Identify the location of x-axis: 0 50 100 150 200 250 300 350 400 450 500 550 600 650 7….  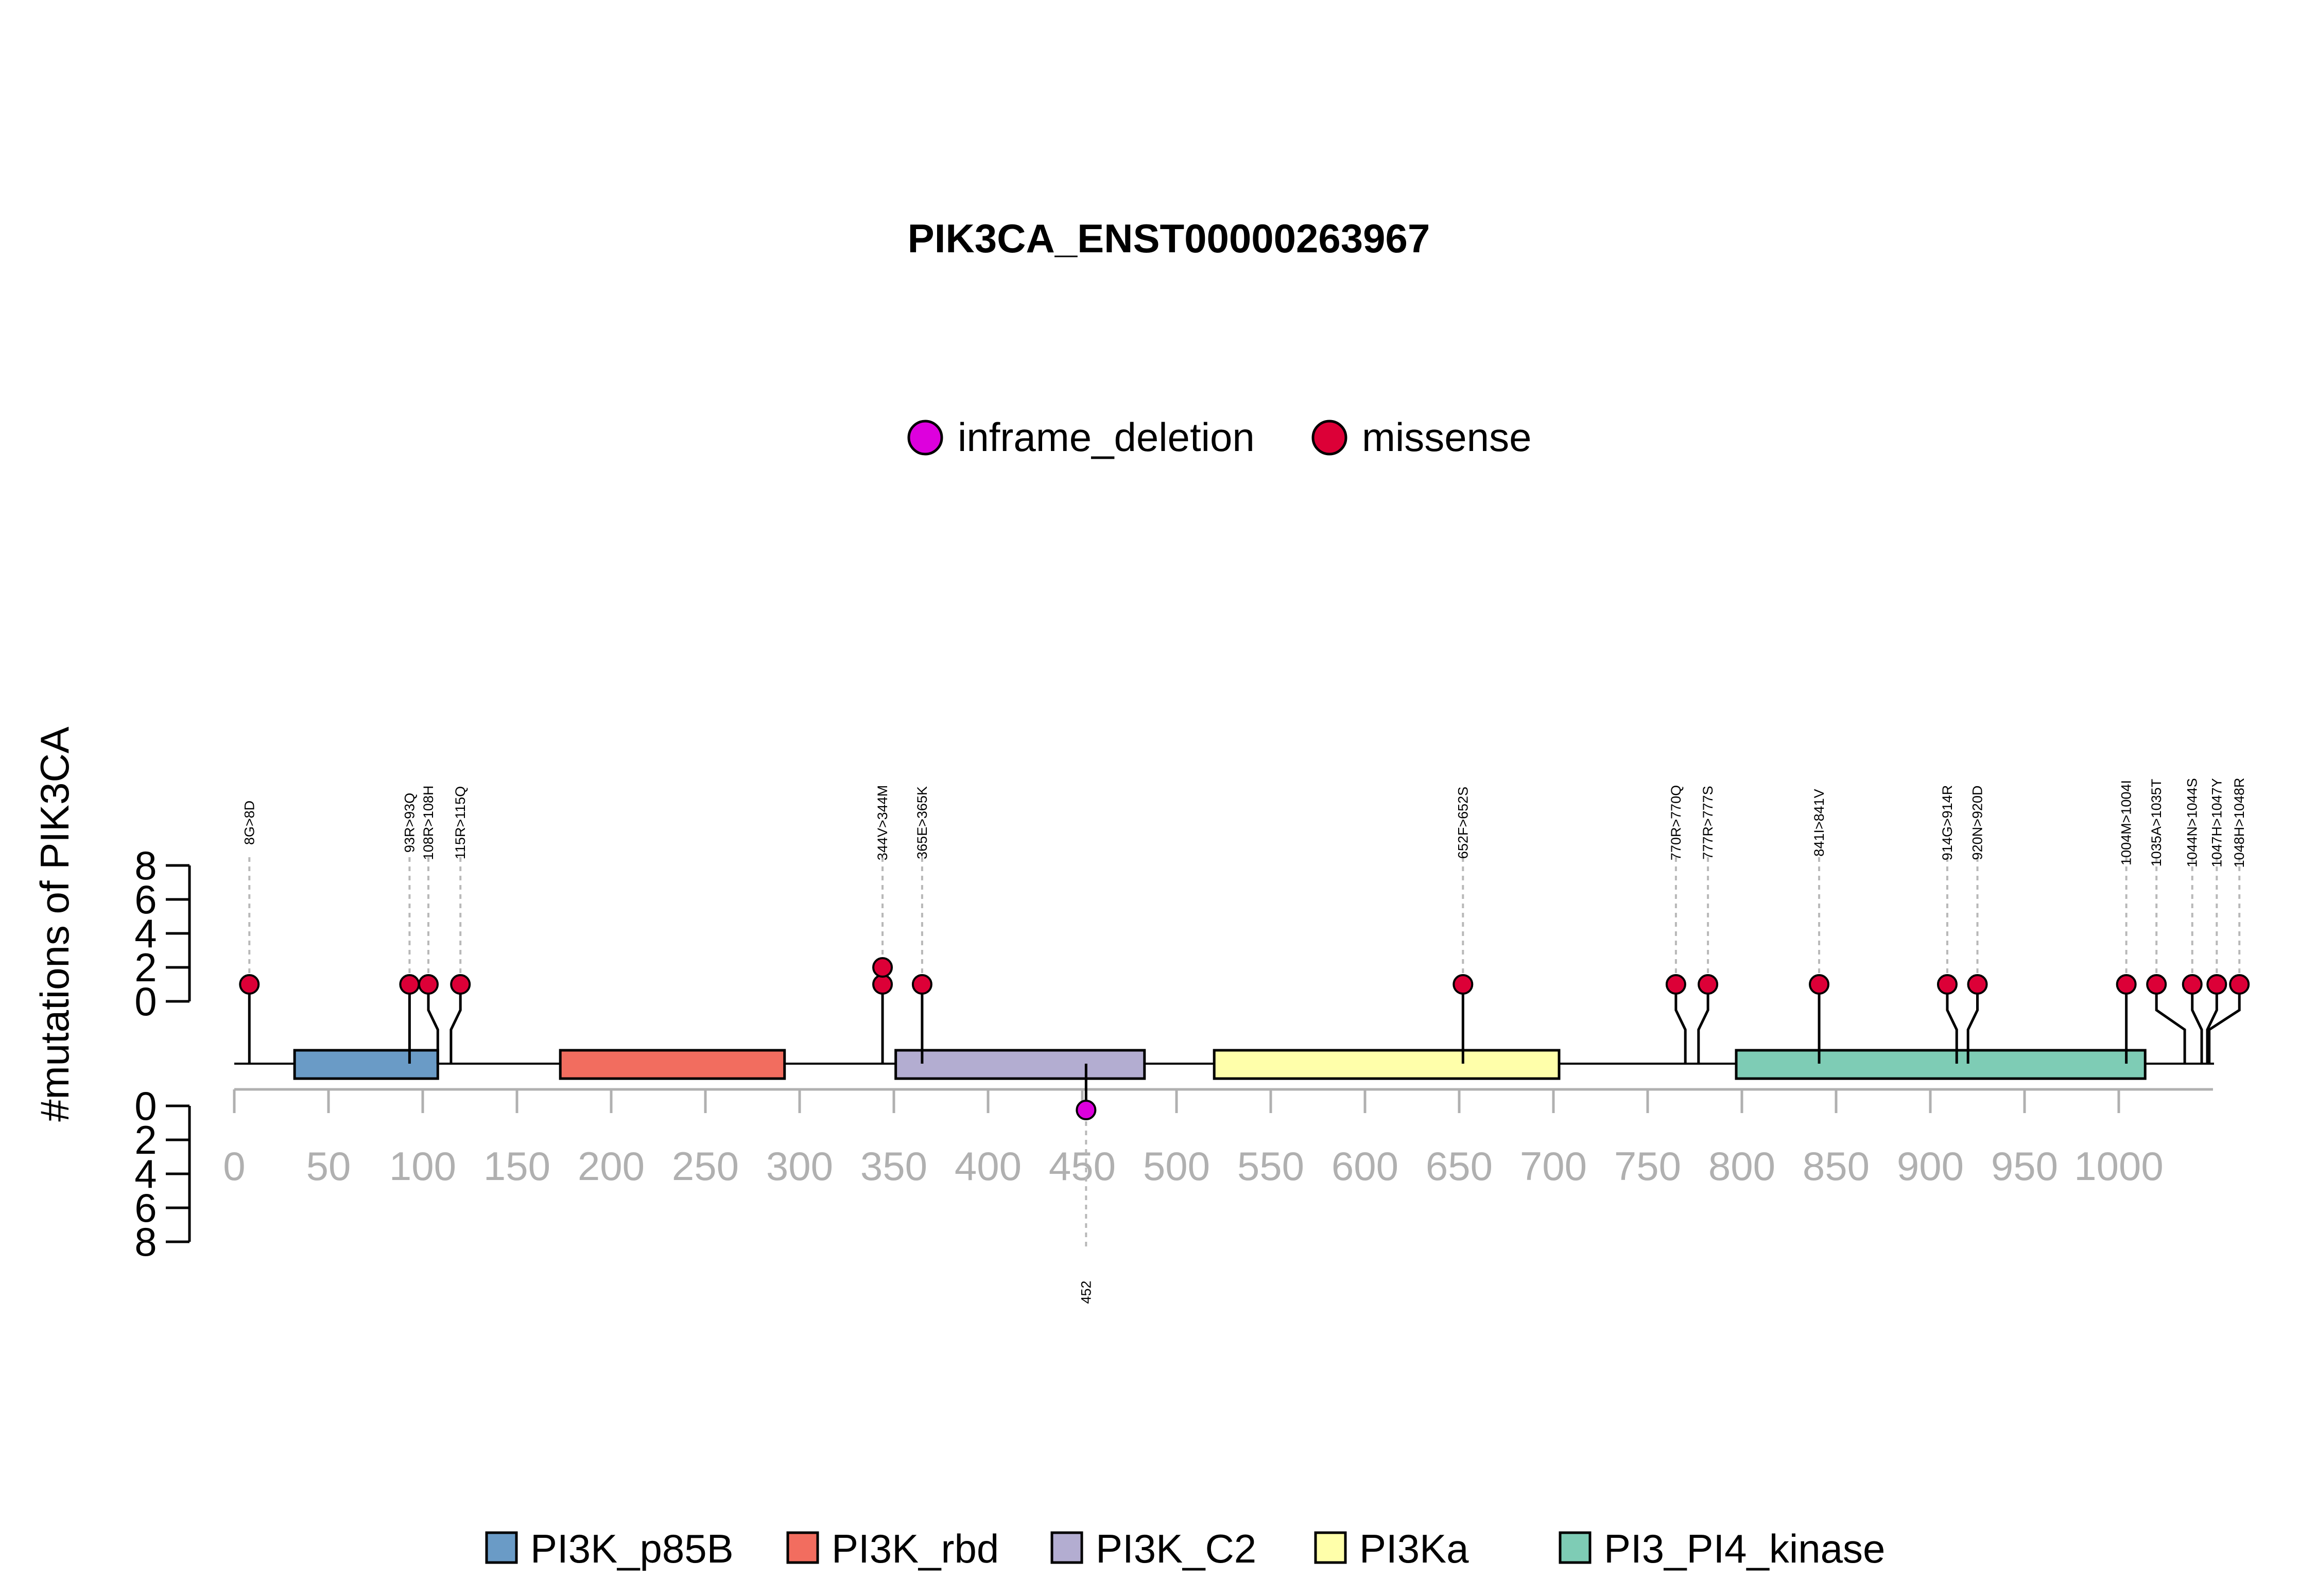
(1218, 1139).